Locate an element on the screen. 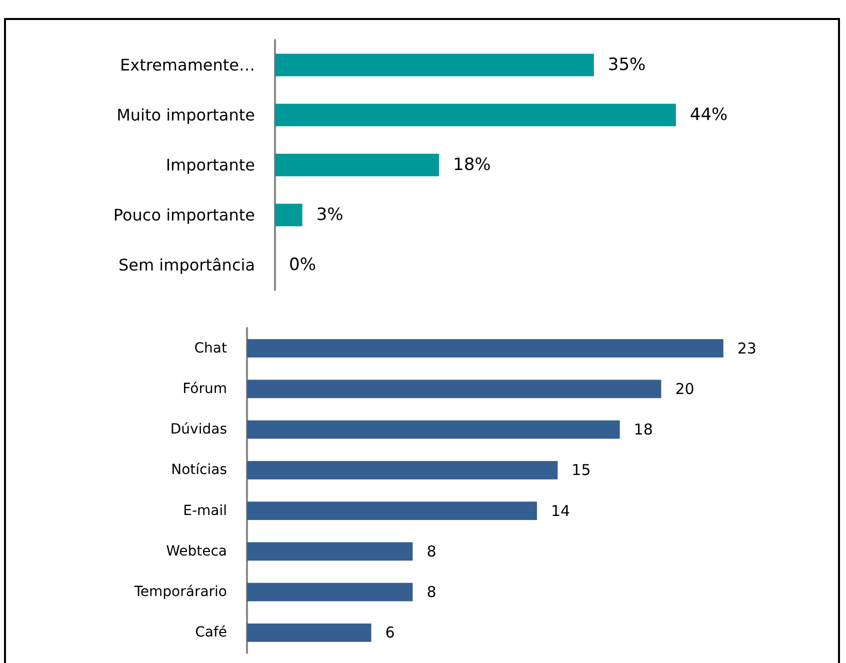 The width and height of the screenshot is (846, 663). y-tick-label: Muito importante is located at coordinates (185, 115).